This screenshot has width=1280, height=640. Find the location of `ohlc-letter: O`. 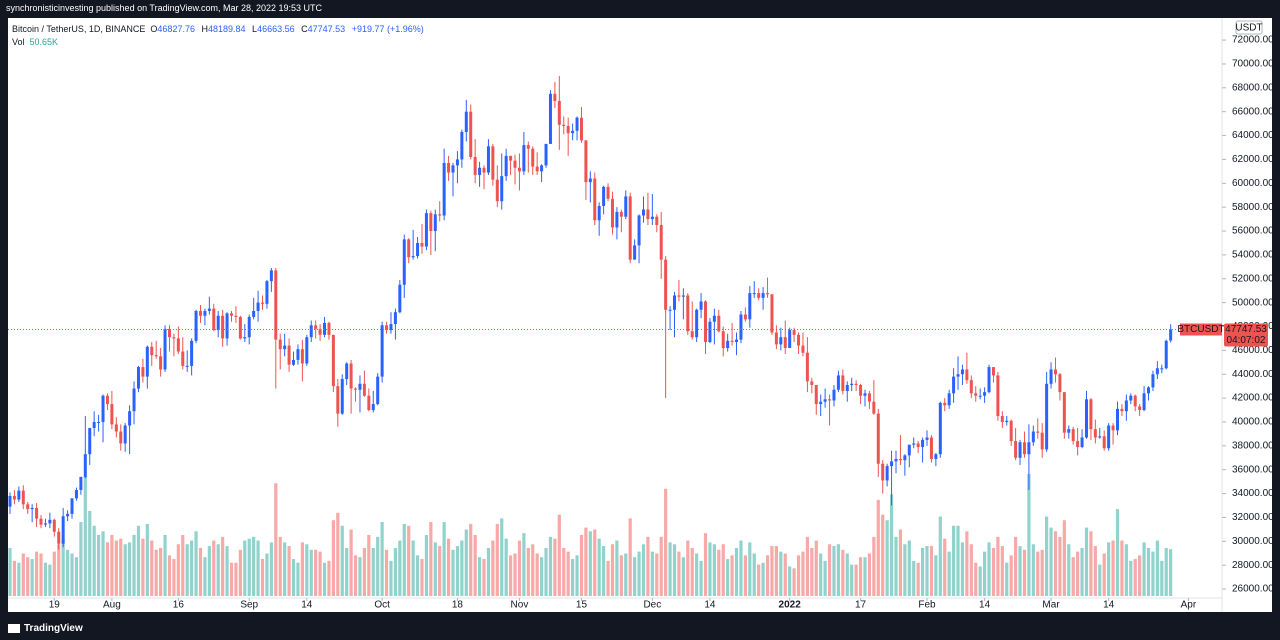

ohlc-letter: O is located at coordinates (154, 29).